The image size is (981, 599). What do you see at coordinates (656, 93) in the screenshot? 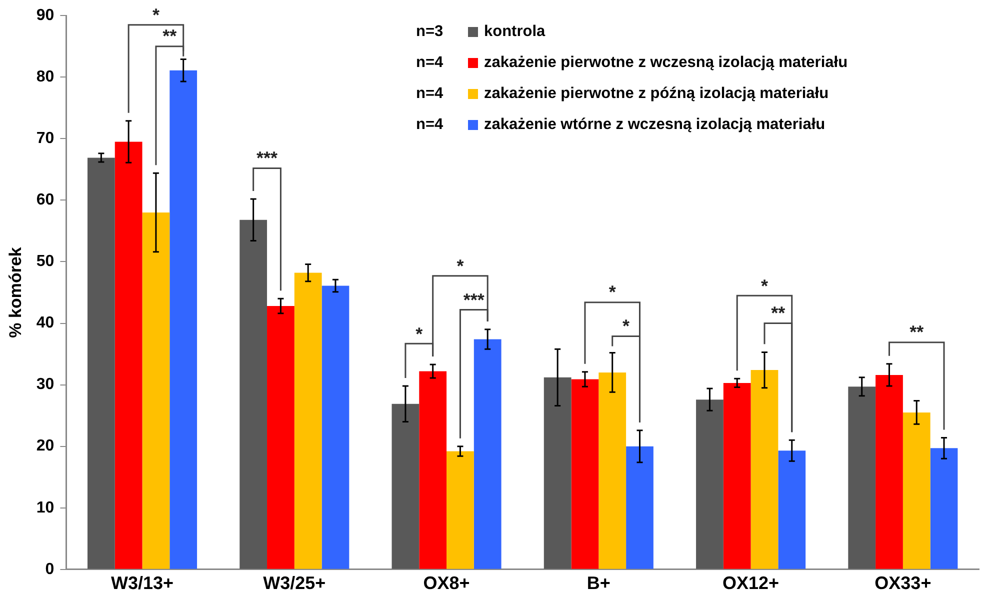
I see `legend-label: zakażenie pierwotne z późną izolacją materiału` at bounding box center [656, 93].